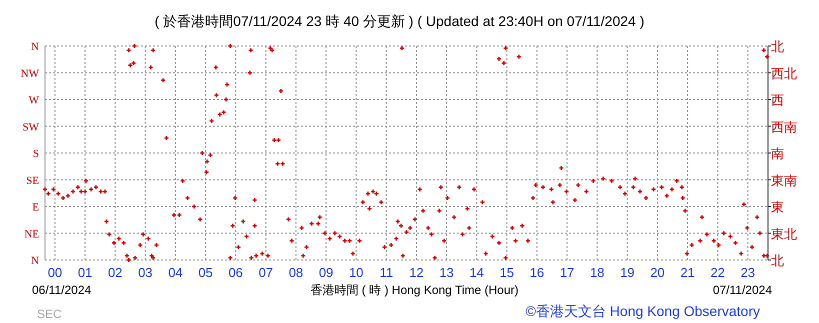 The image size is (819, 323). What do you see at coordinates (35, 154) in the screenshot?
I see `category-label: S` at bounding box center [35, 154].